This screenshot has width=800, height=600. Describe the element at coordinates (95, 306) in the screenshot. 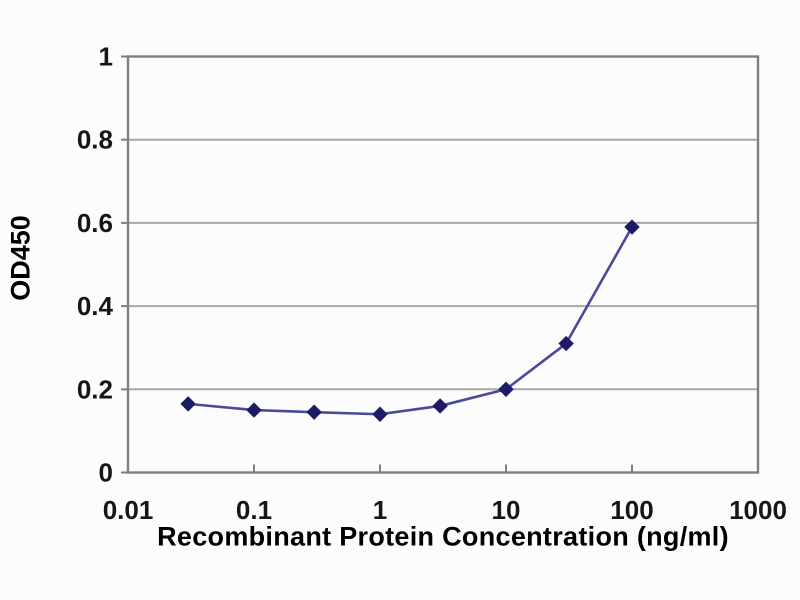

I see `y-tick-label: 0.4` at that location.